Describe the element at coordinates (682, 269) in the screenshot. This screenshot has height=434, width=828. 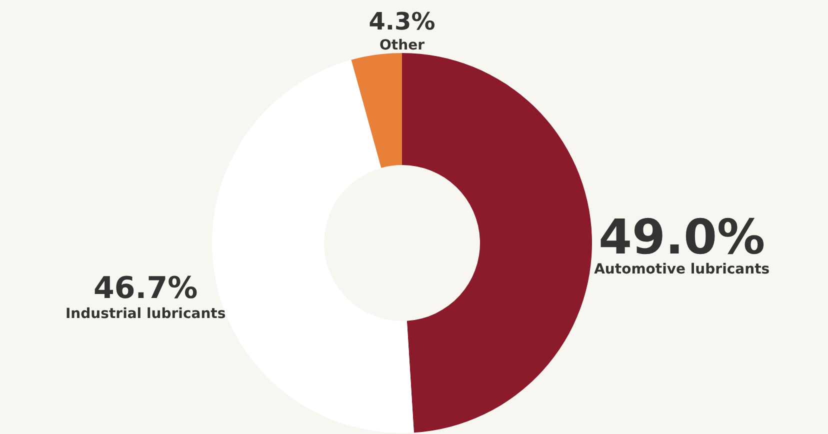
I see `slice-label: Automotive lubricants` at that location.